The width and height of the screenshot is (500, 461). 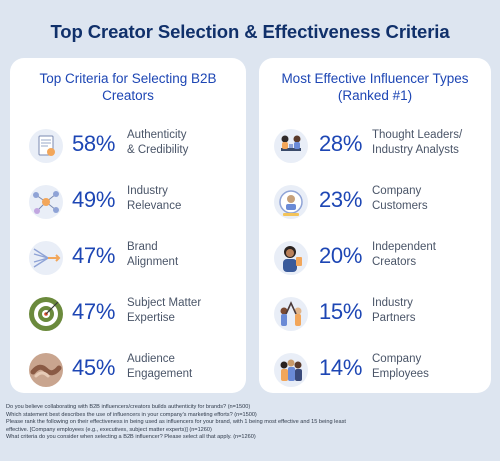 I want to click on influencer-label-line: Industry, so click(x=392, y=303).